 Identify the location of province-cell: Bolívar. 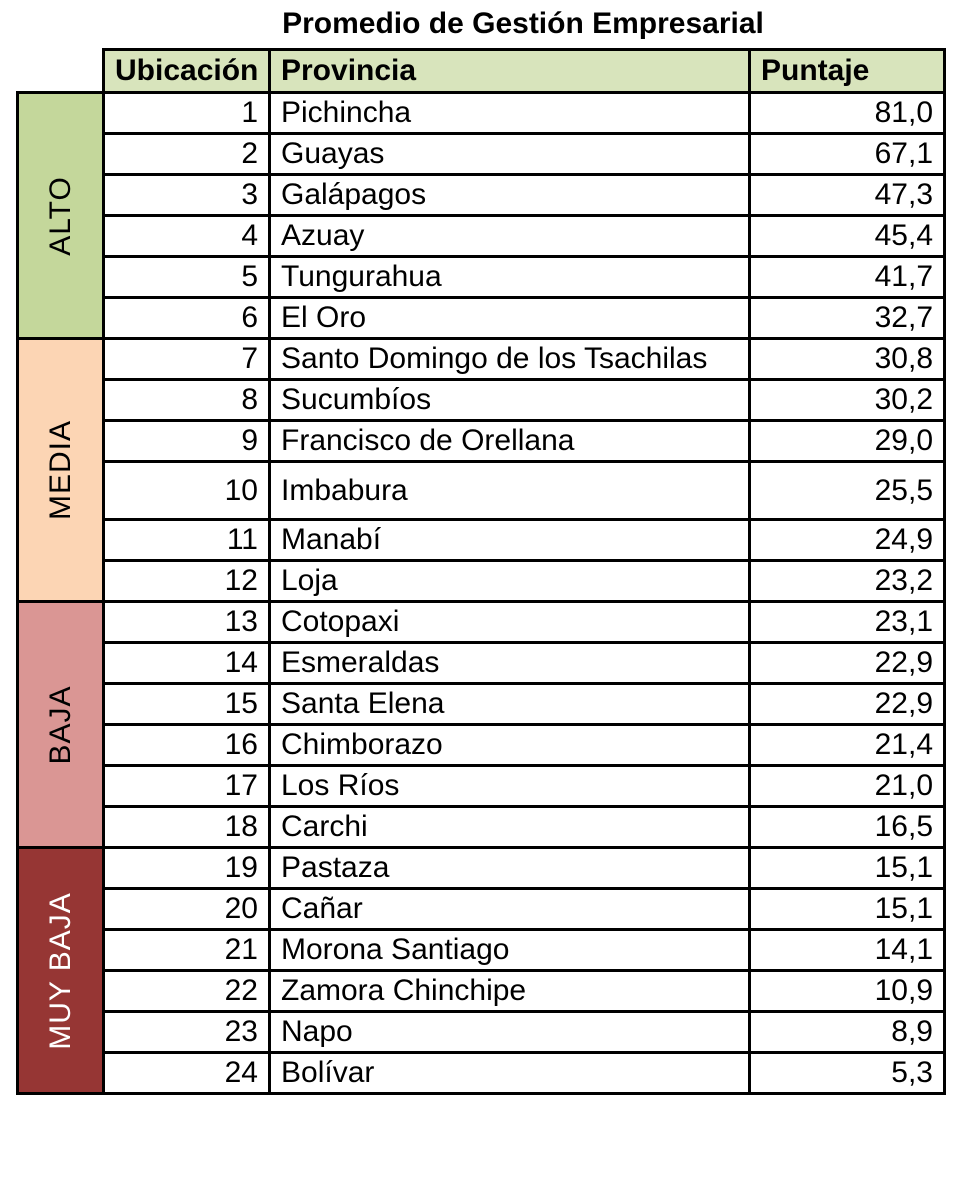
(509, 1073).